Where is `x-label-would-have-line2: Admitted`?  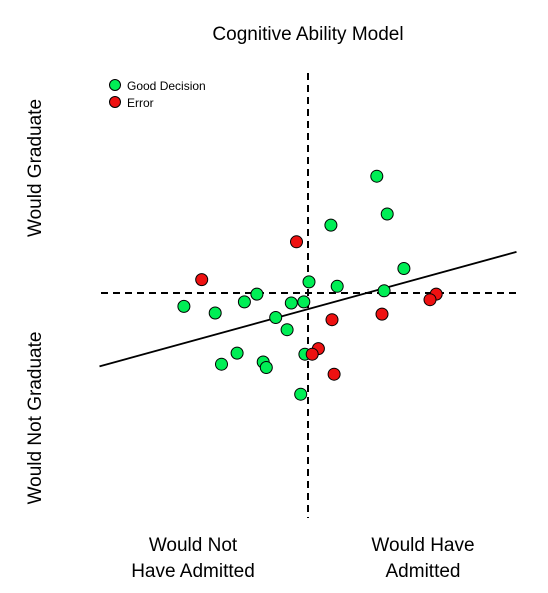
x-label-would-have-line2: Admitted is located at coordinates (423, 571).